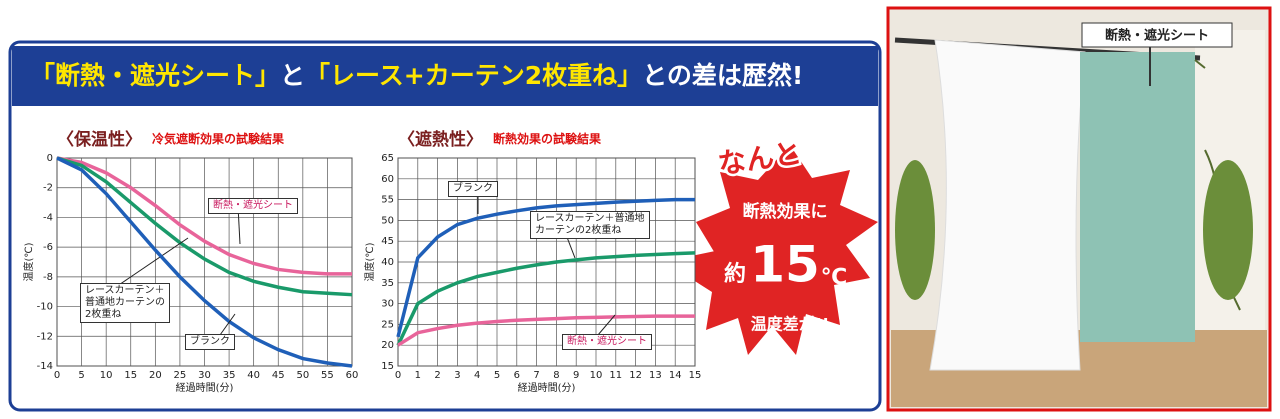 The image size is (1280, 419). I want to click on chart-title: 〈保温性〉, so click(99, 140).